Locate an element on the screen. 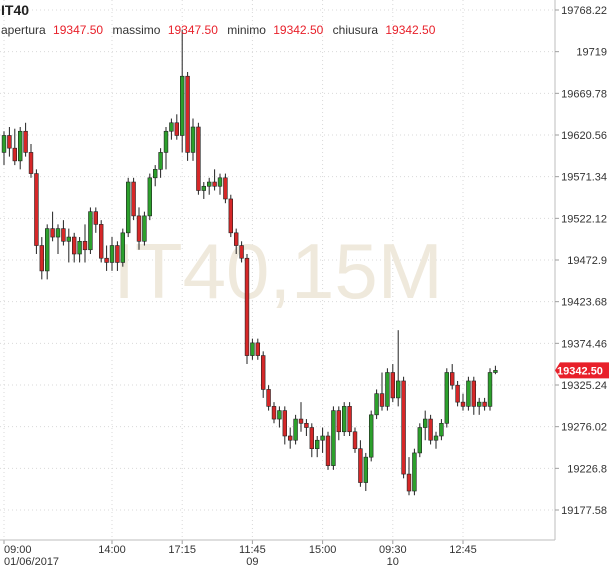  x-tick-label: 15:00 is located at coordinates (323, 550).